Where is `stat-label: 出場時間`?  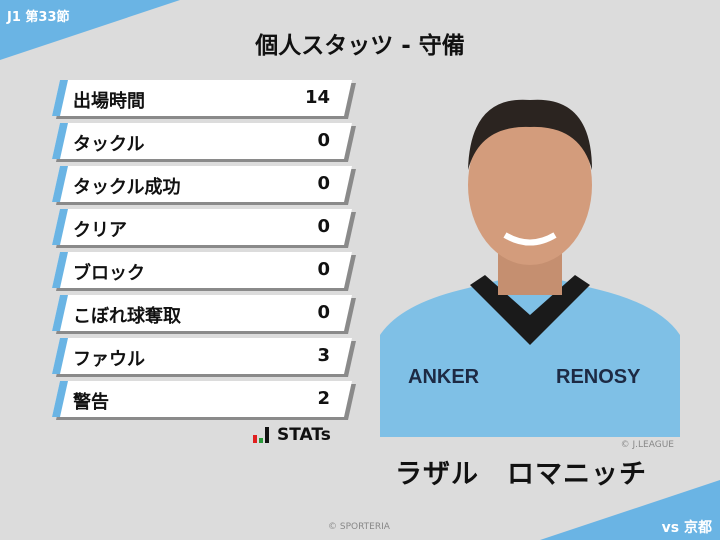
stat-label: 出場時間 is located at coordinates (109, 101).